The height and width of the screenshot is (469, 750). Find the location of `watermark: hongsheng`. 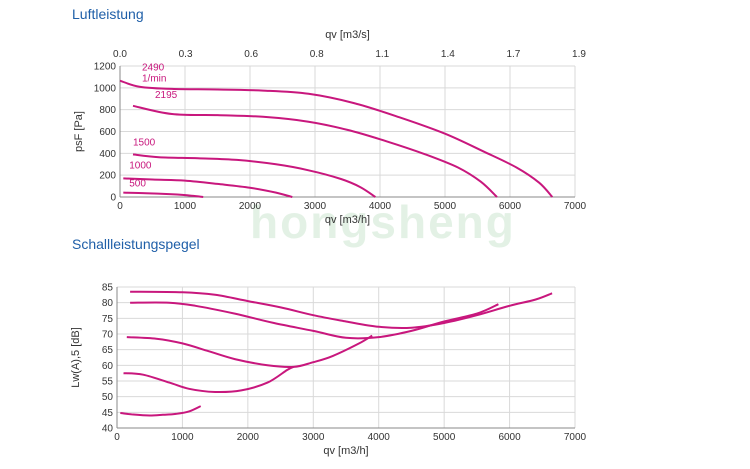

watermark: hongsheng is located at coordinates (383, 222).